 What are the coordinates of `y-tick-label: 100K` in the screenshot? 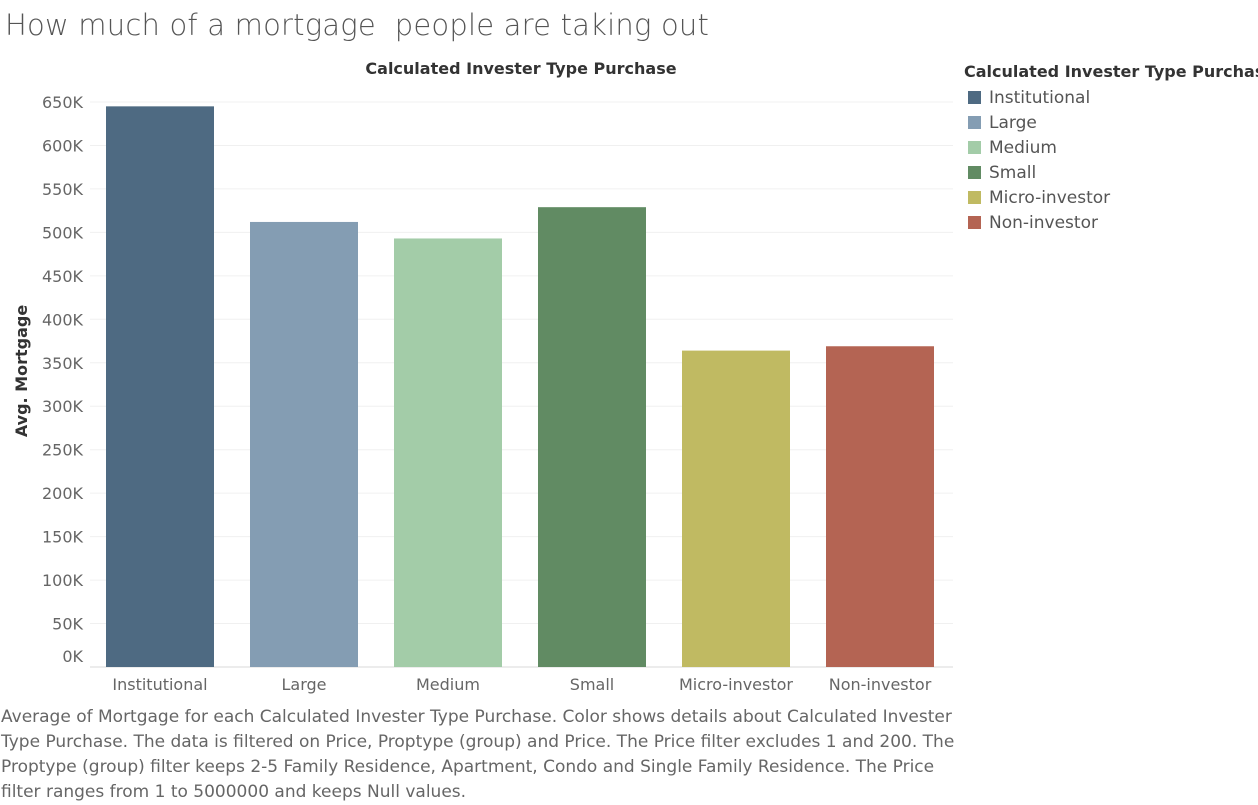 It's located at (63, 580).